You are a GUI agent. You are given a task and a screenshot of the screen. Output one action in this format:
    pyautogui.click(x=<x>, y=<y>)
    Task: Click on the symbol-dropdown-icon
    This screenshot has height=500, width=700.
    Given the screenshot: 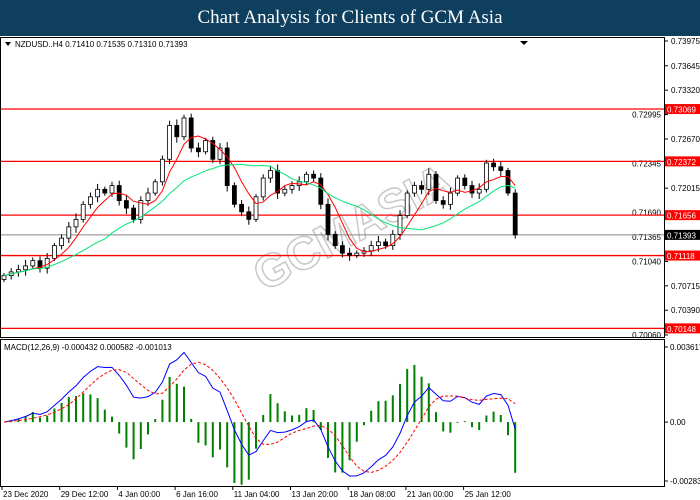 What is the action you would take?
    pyautogui.click(x=8, y=44)
    